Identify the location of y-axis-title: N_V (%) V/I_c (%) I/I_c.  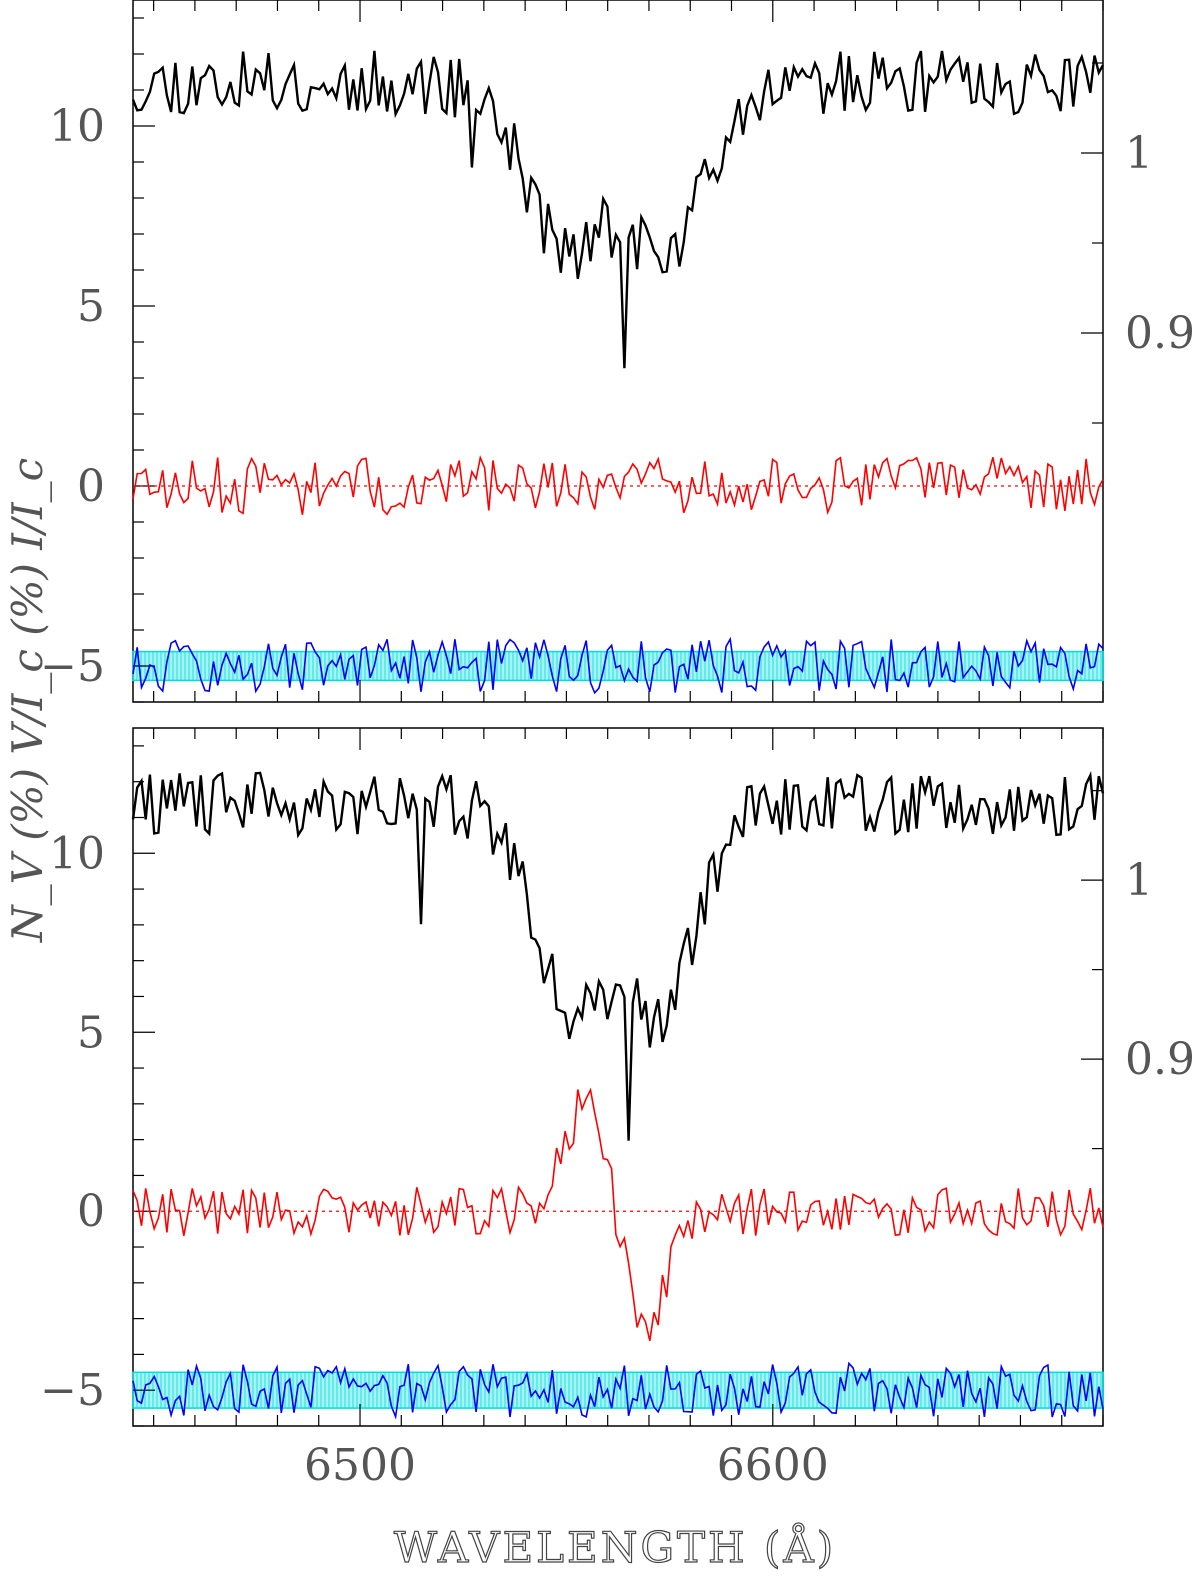
(27, 700).